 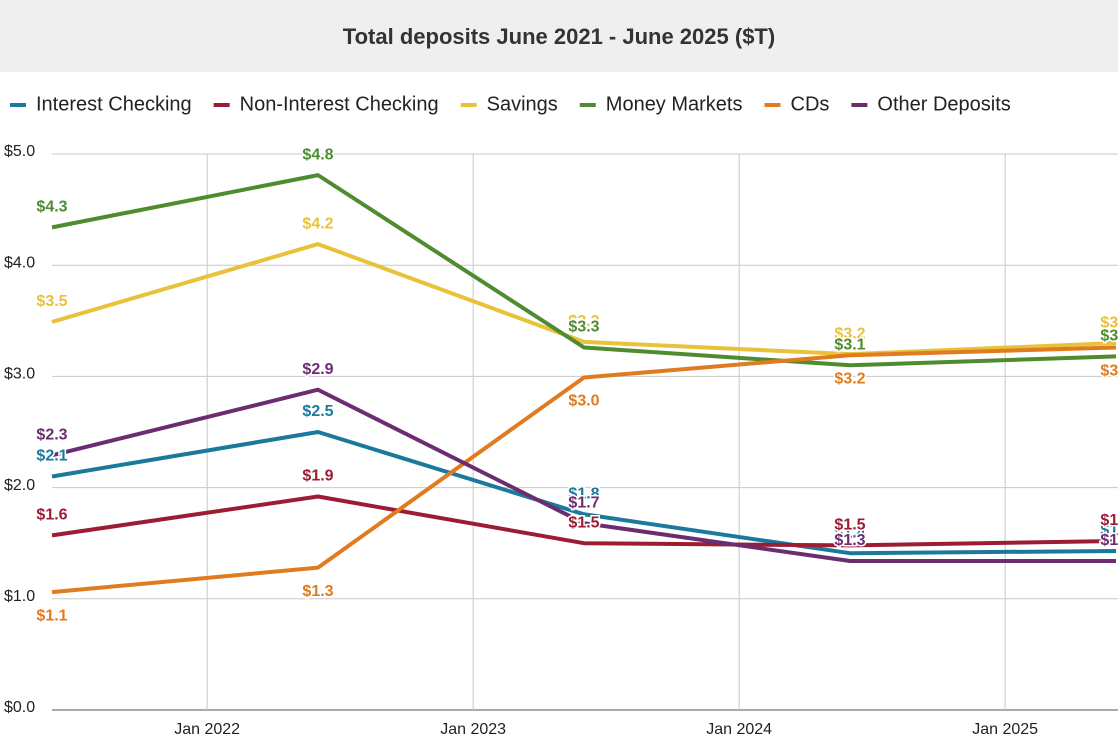 I want to click on data-label: $1.8, so click(x=583, y=494).